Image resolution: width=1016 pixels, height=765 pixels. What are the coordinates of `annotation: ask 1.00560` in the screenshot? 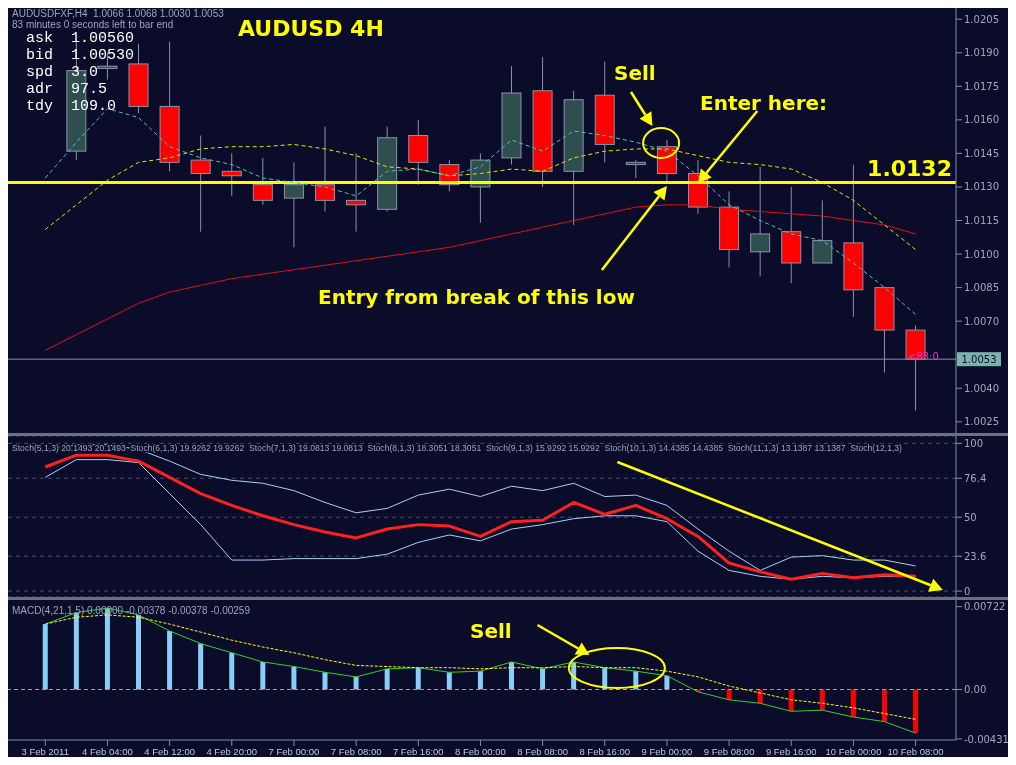 It's located at (80, 38).